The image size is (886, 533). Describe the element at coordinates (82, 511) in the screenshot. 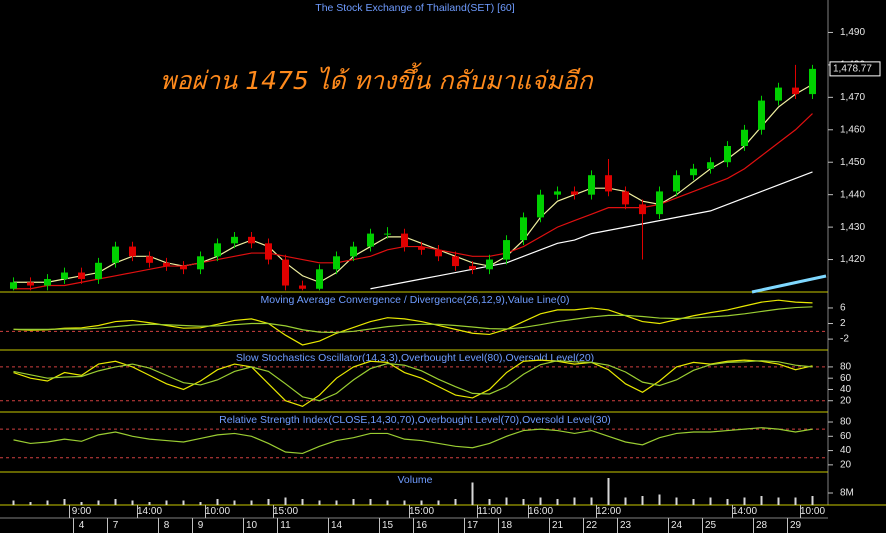

I see `x-tick-label: 9:00` at that location.